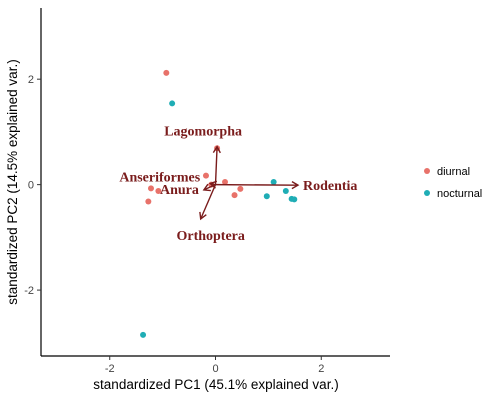  Describe the element at coordinates (215, 369) in the screenshot. I see `x-tick-label: 0` at that location.